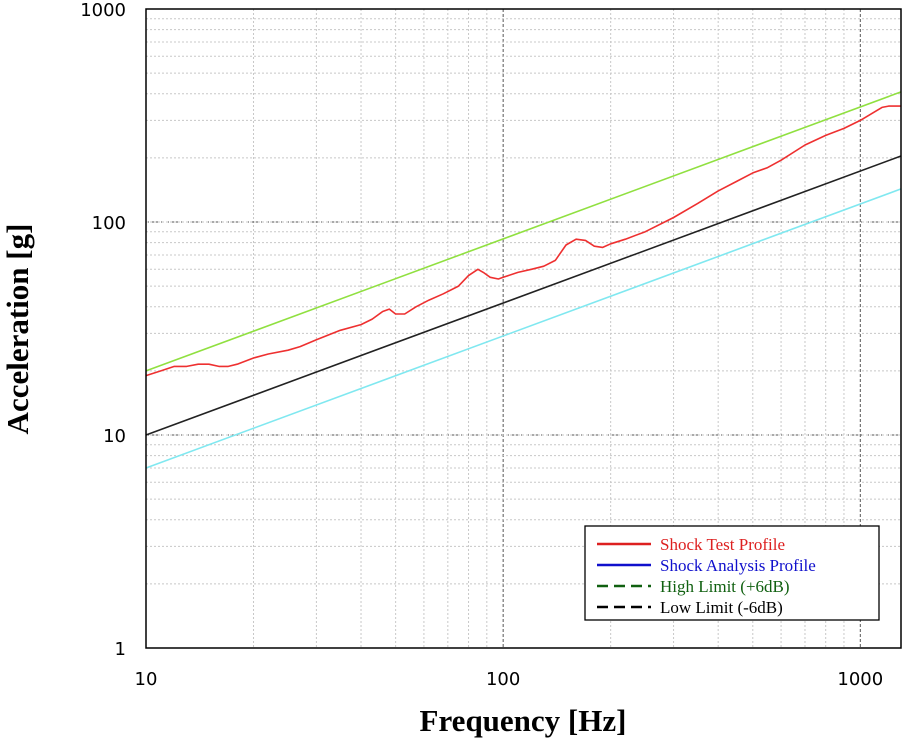  I want to click on x-axis-title: Frequency [Hz], so click(523, 720).